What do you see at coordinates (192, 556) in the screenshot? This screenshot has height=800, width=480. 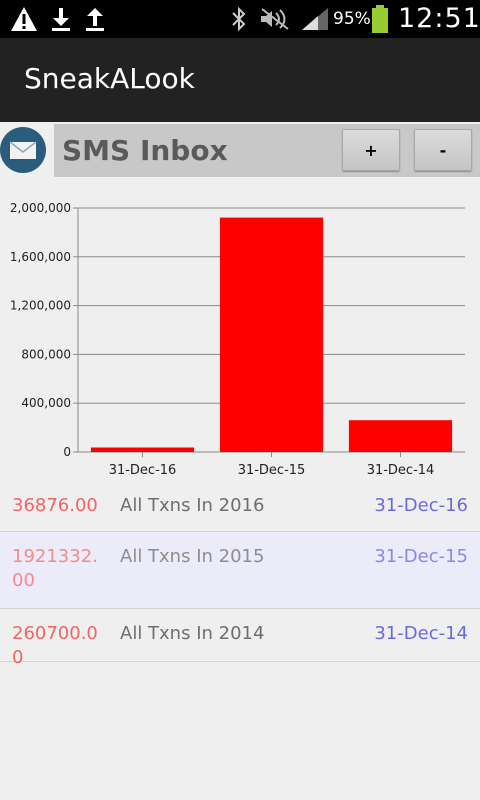 I see `txn-description: All Txns In 2015` at bounding box center [192, 556].